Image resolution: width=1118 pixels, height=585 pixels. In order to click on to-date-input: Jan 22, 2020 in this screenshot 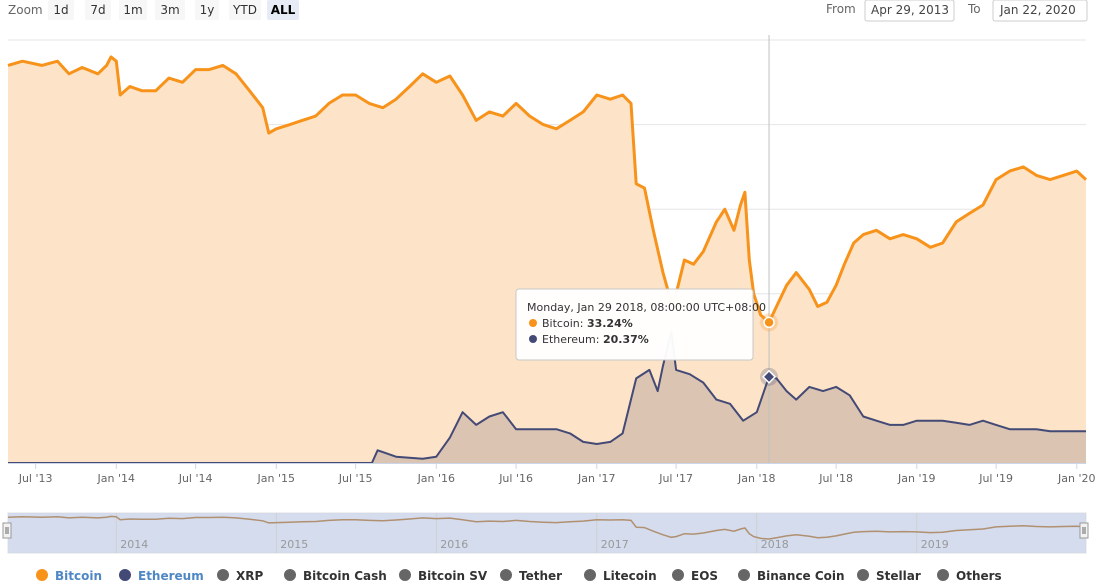, I will do `click(1040, 11)`.